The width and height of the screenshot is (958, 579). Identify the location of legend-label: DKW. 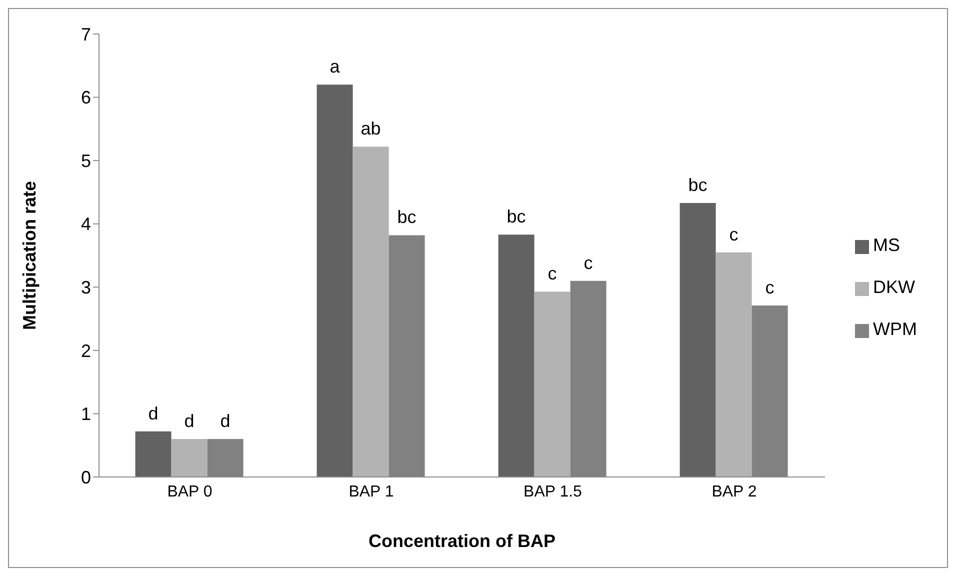
(894, 287).